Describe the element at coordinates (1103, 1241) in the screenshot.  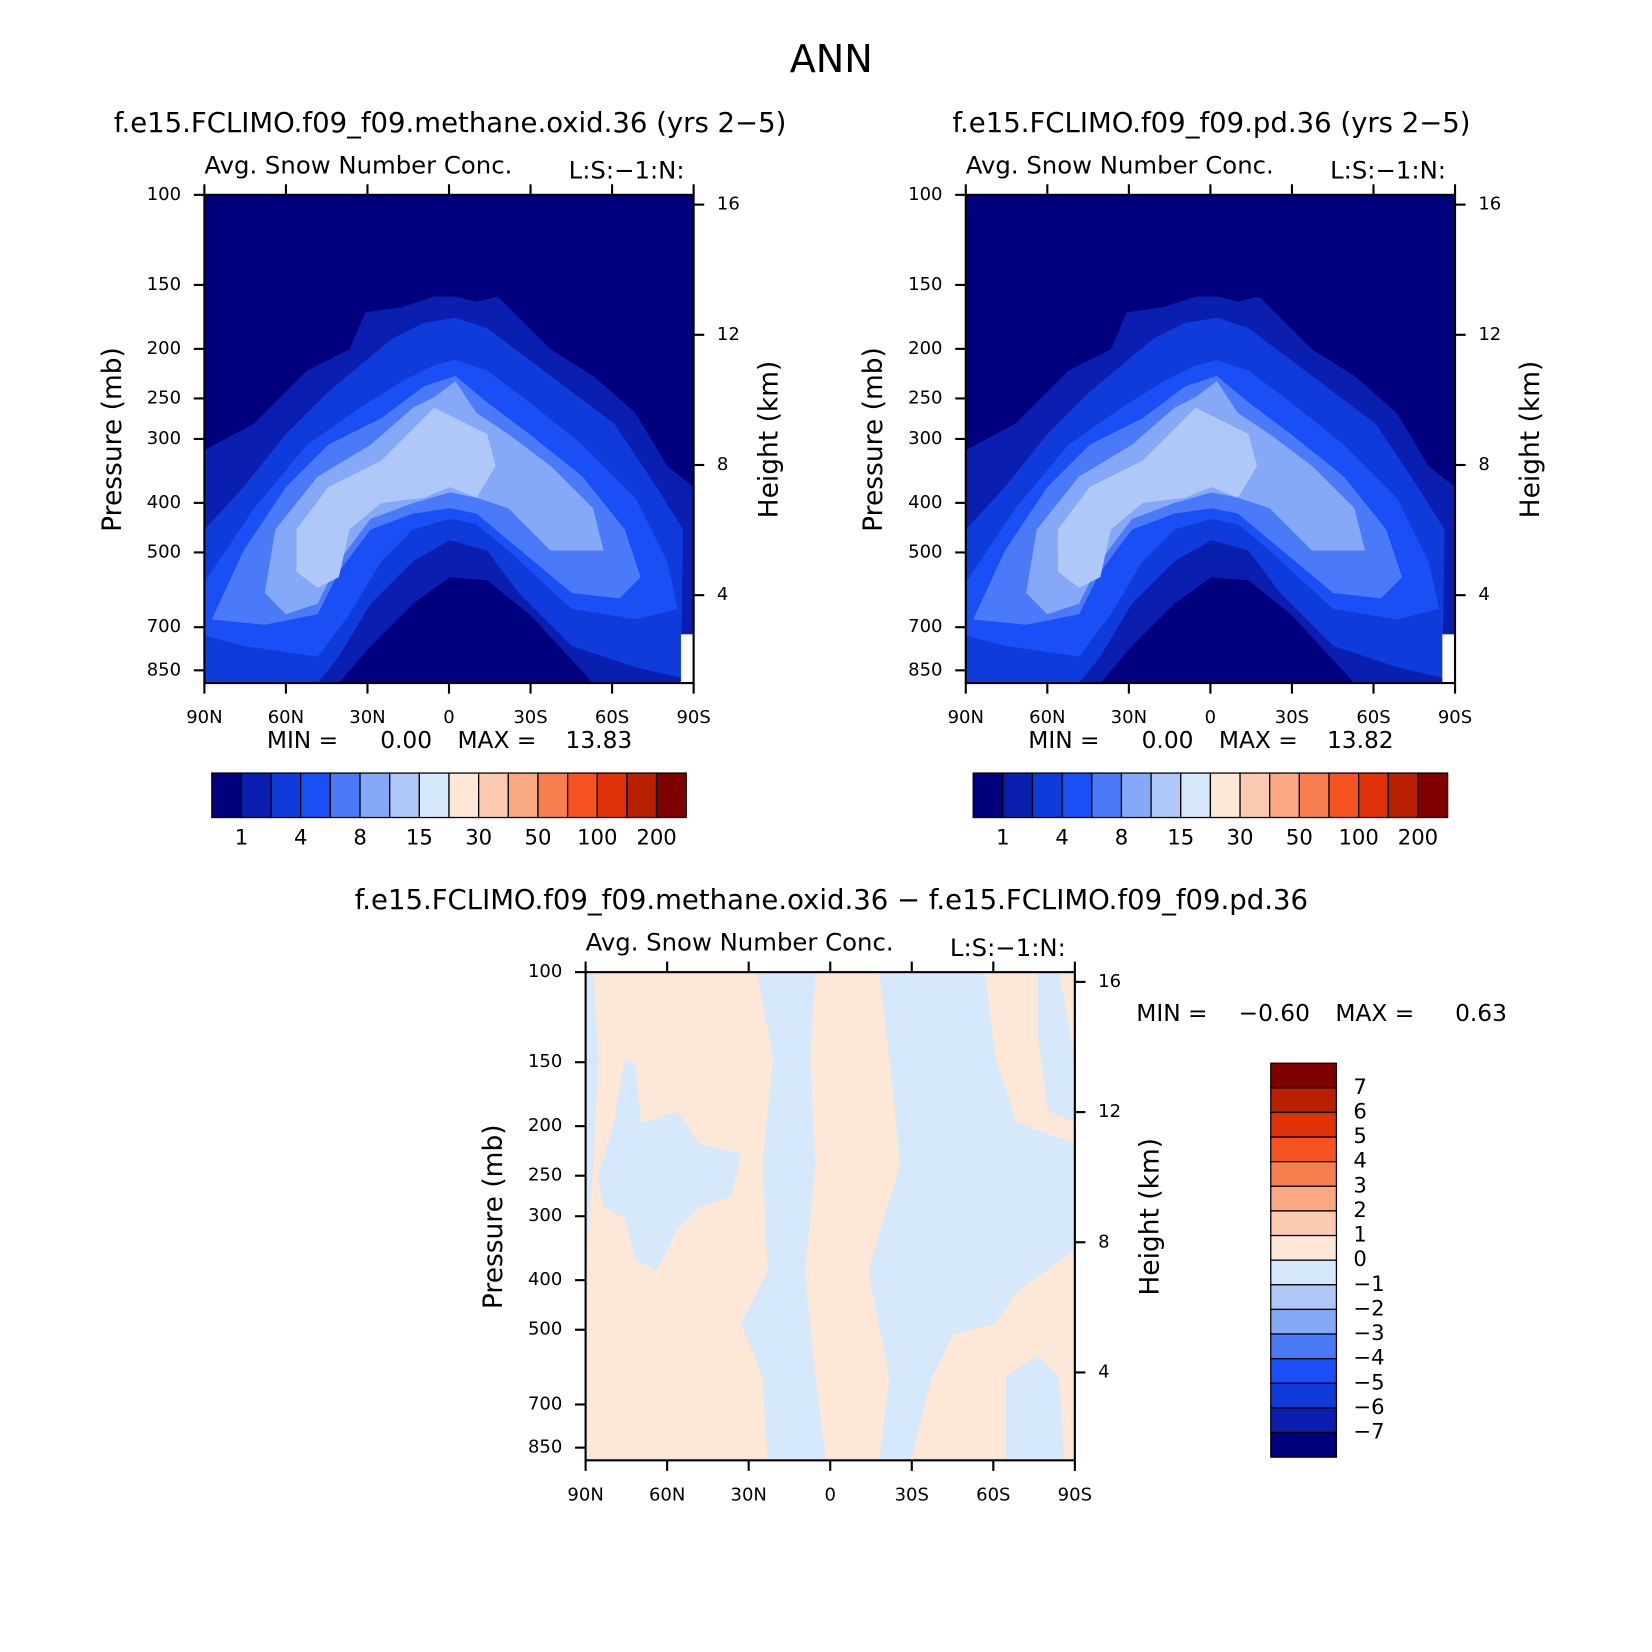
I see `y2-tick-label: 8` at that location.